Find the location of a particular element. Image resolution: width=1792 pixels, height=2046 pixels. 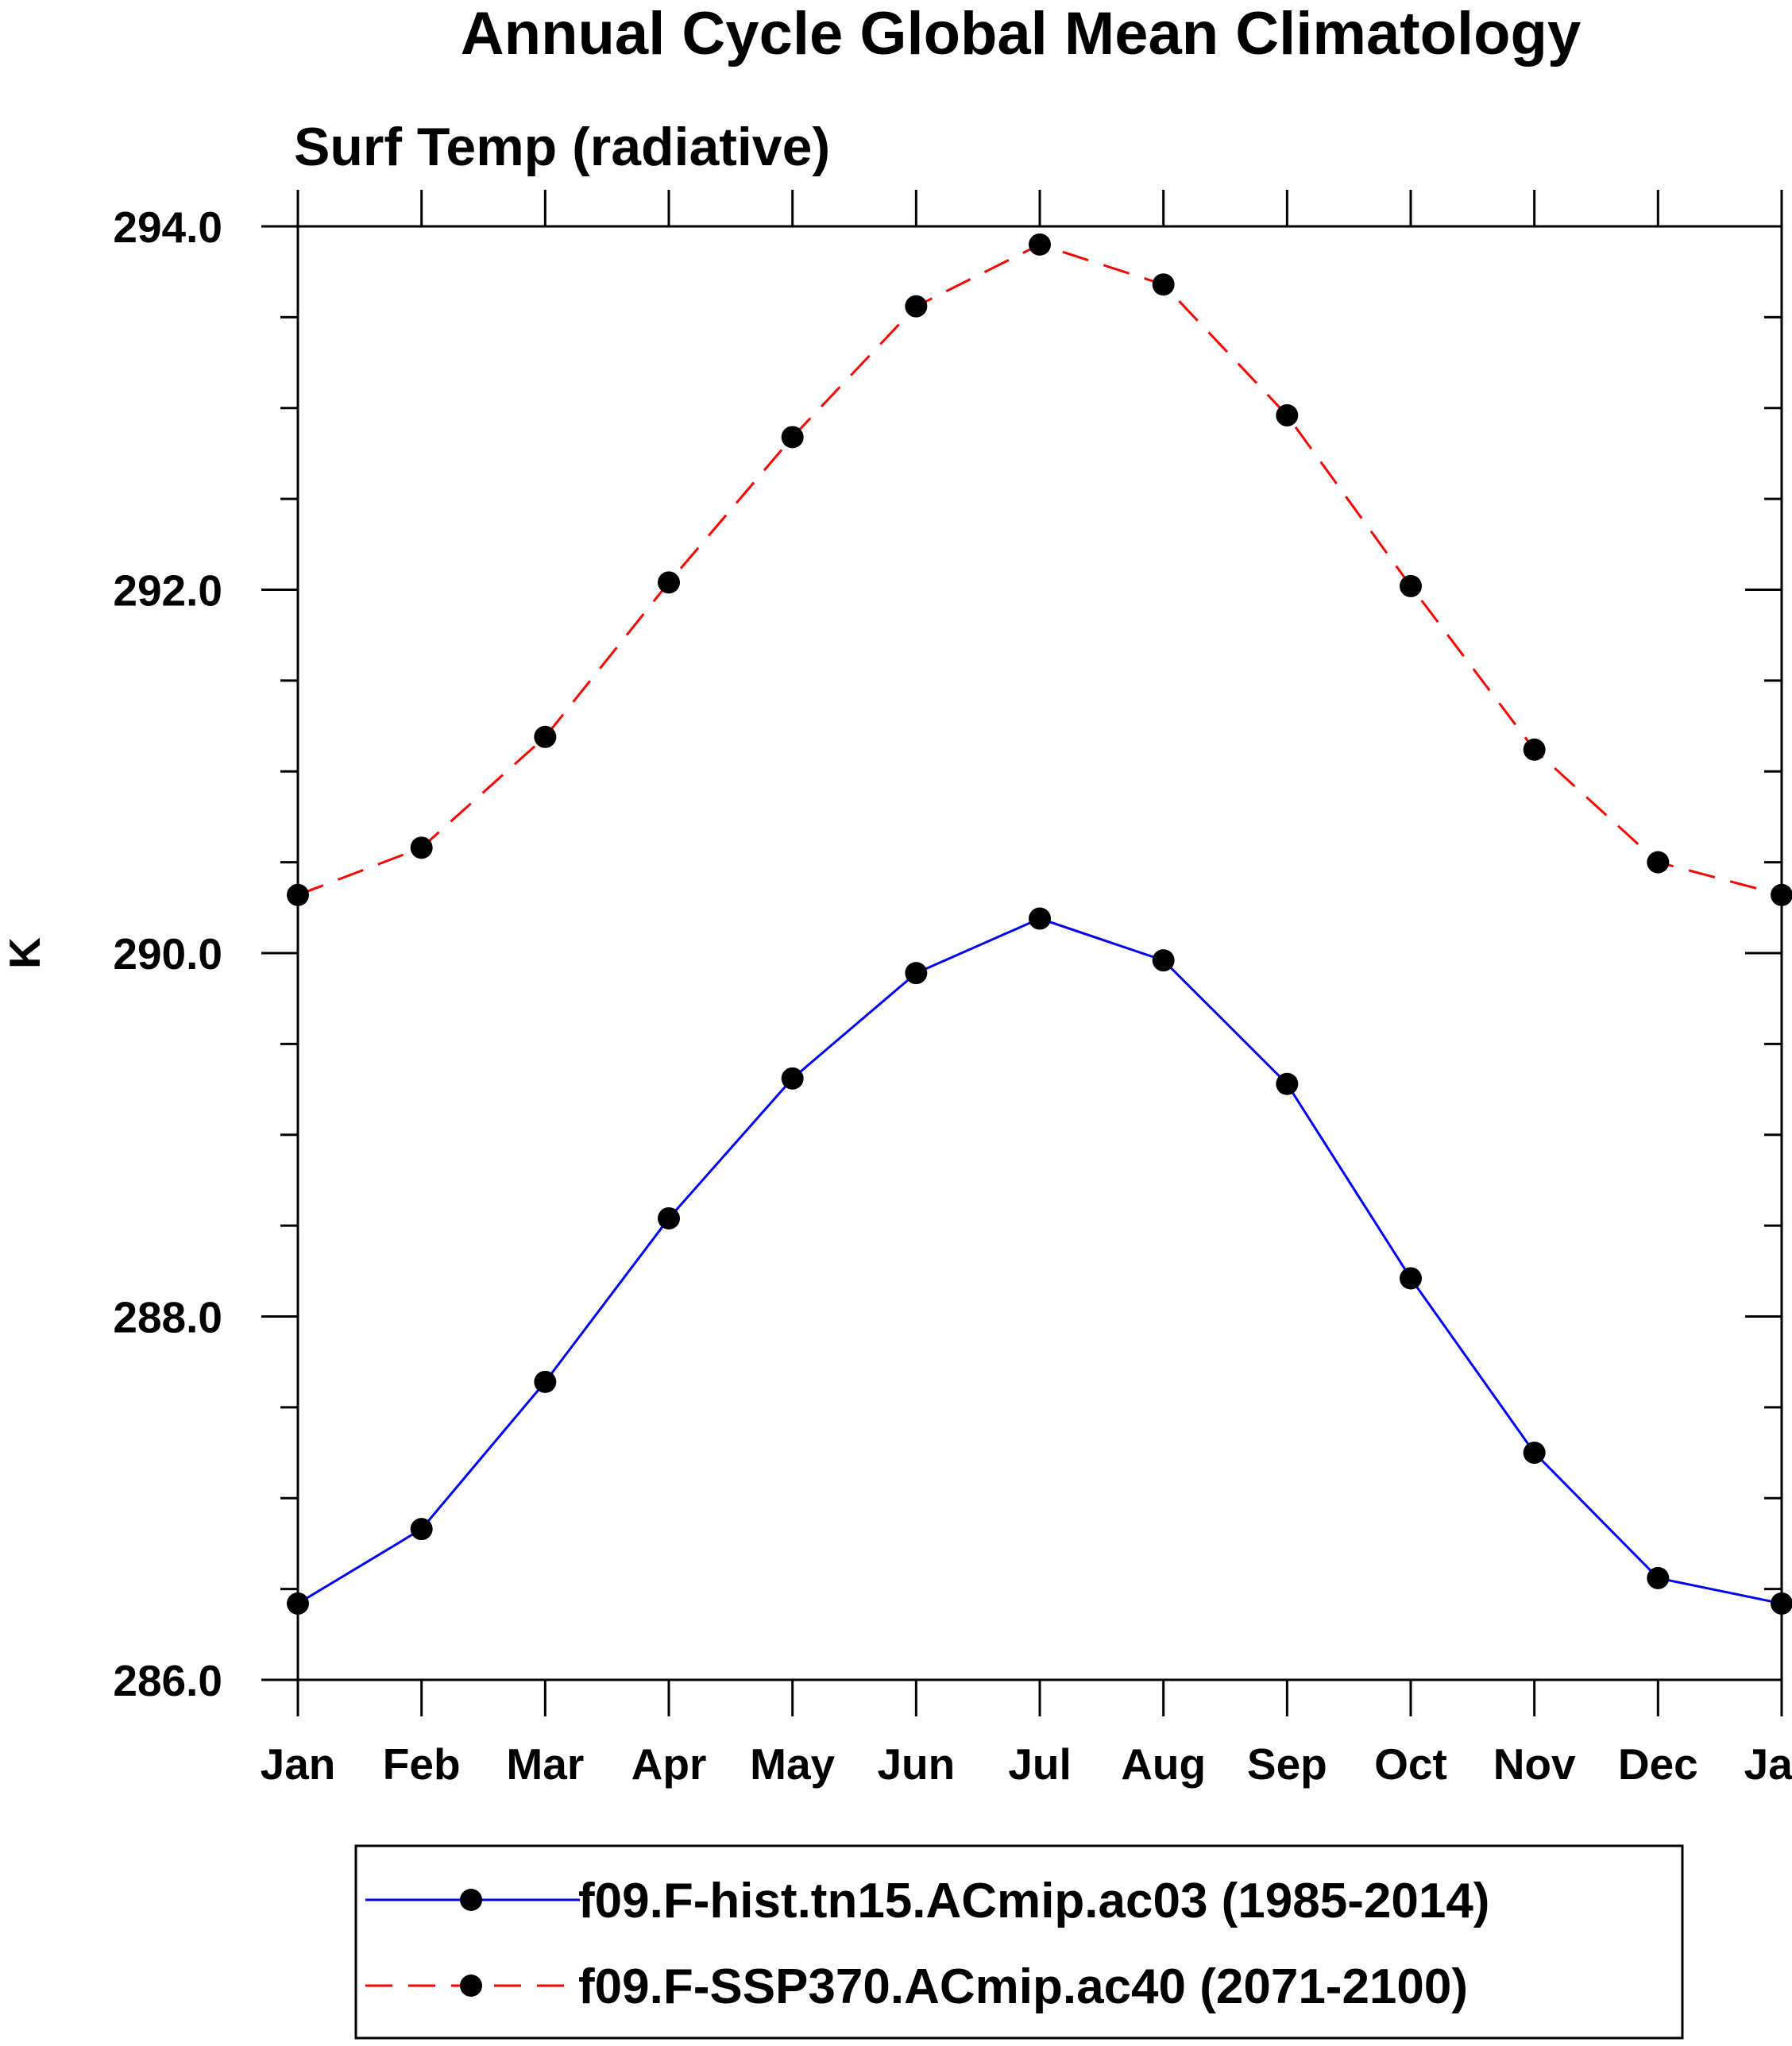

y-tick-label: 294.0 is located at coordinates (167, 227).